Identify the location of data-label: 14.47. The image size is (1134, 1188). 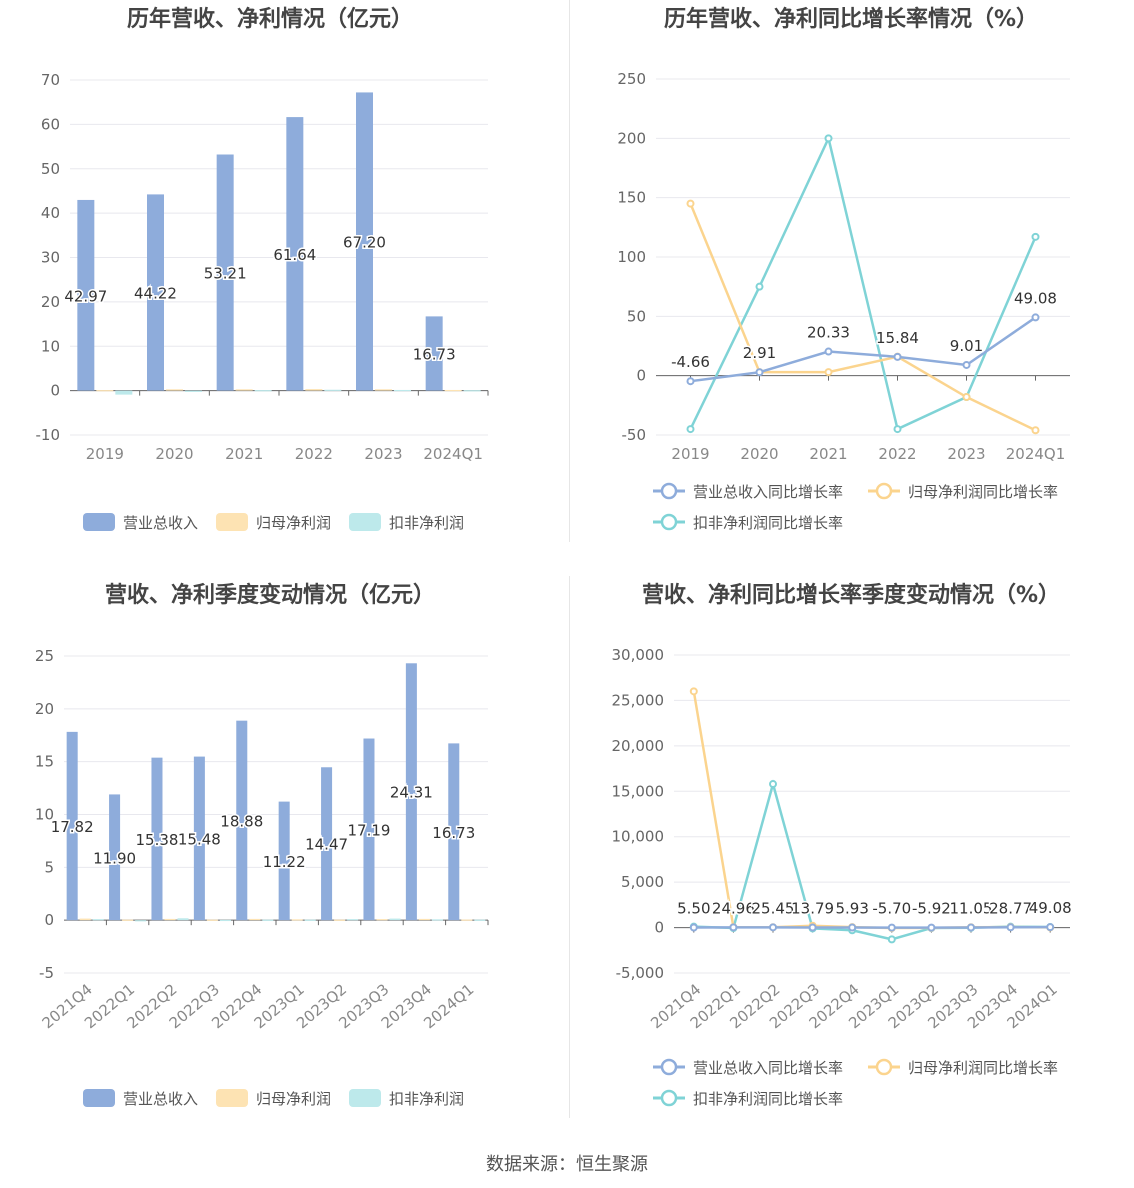
(326, 845).